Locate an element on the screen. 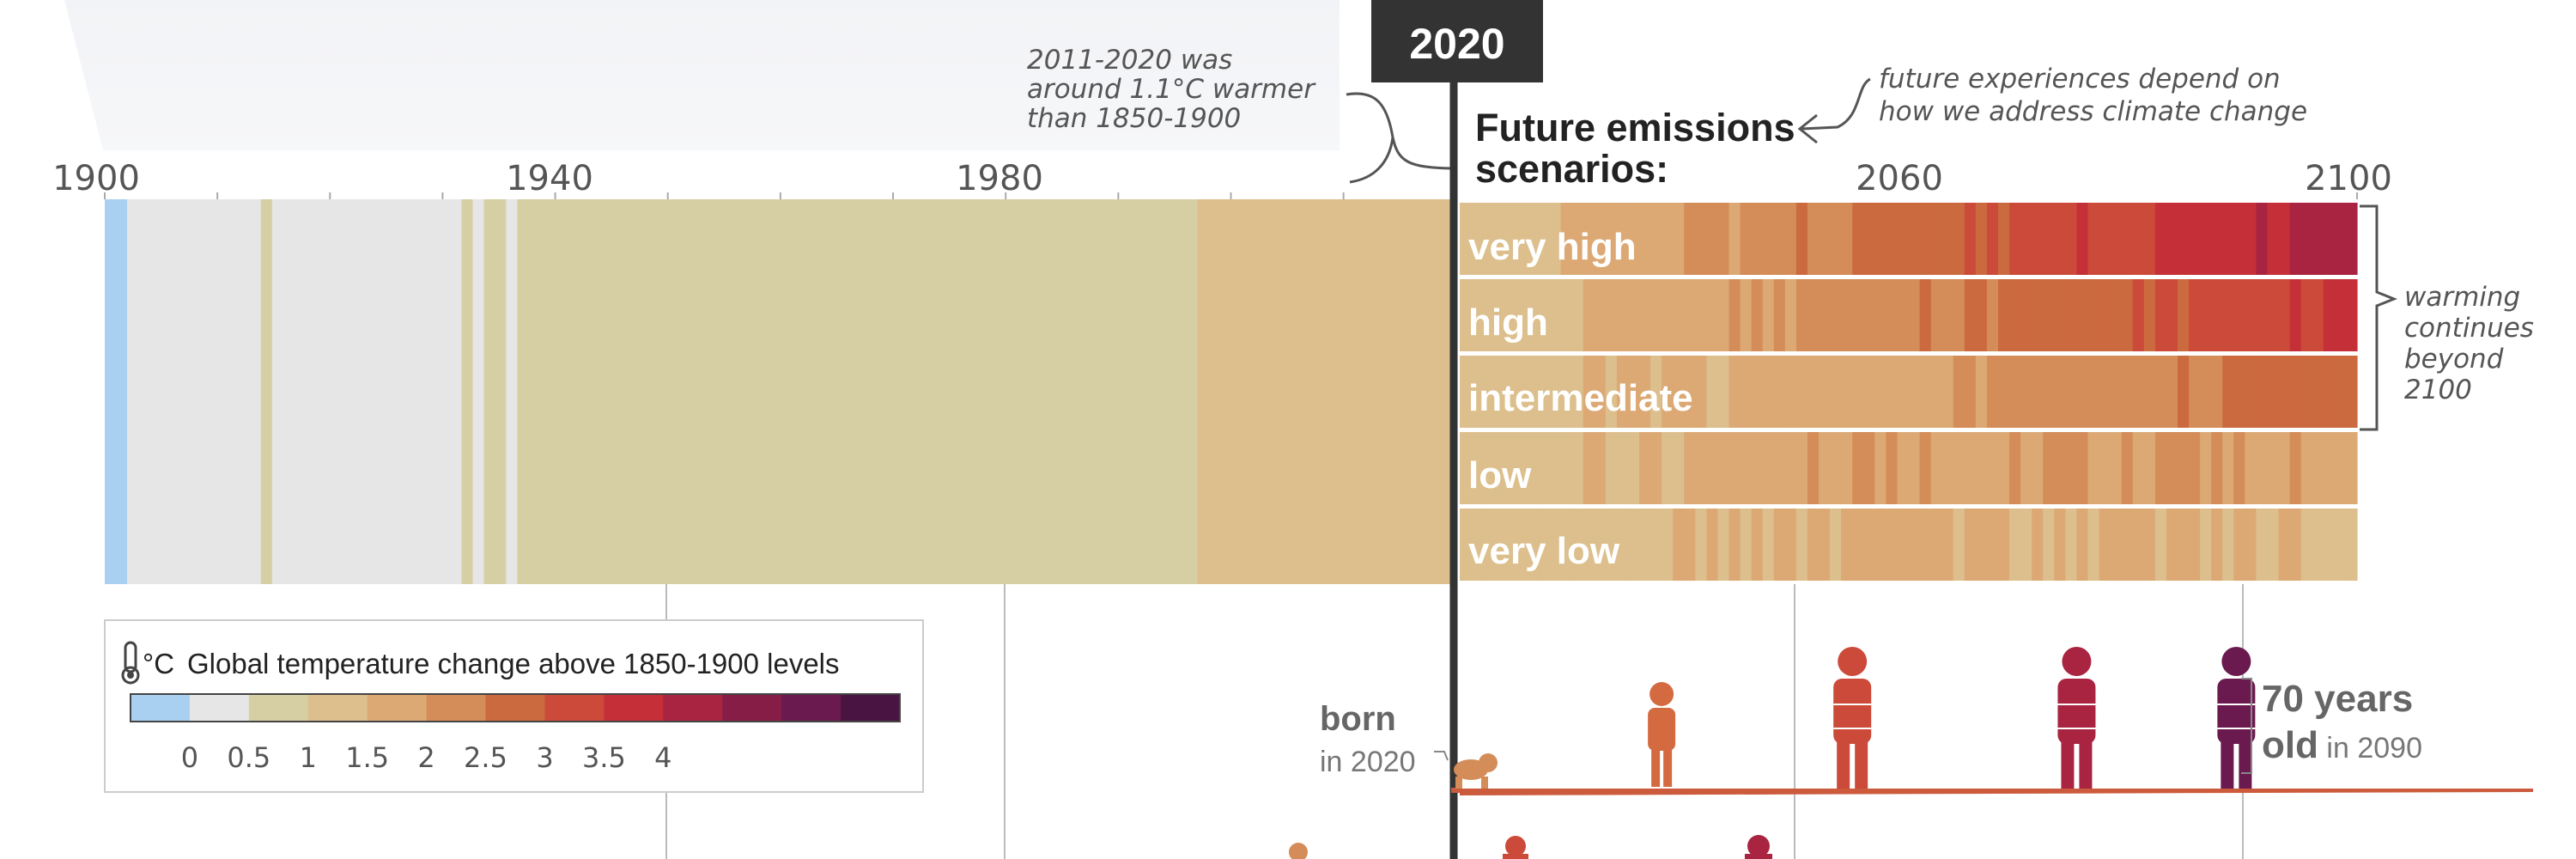  observed-stripe-1989 is located at coordinates (1103, 392).